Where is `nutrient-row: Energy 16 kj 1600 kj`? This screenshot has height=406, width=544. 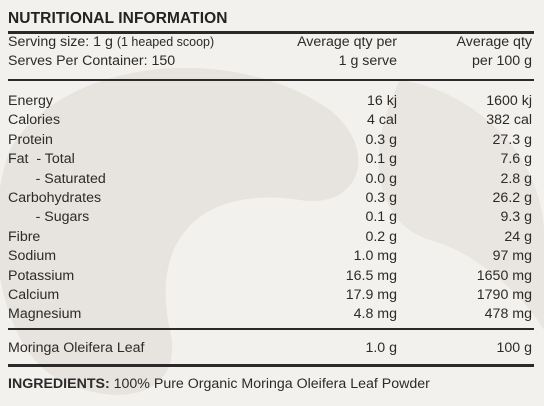 nutrient-row: Energy 16 kj 1600 kj is located at coordinates (271, 101).